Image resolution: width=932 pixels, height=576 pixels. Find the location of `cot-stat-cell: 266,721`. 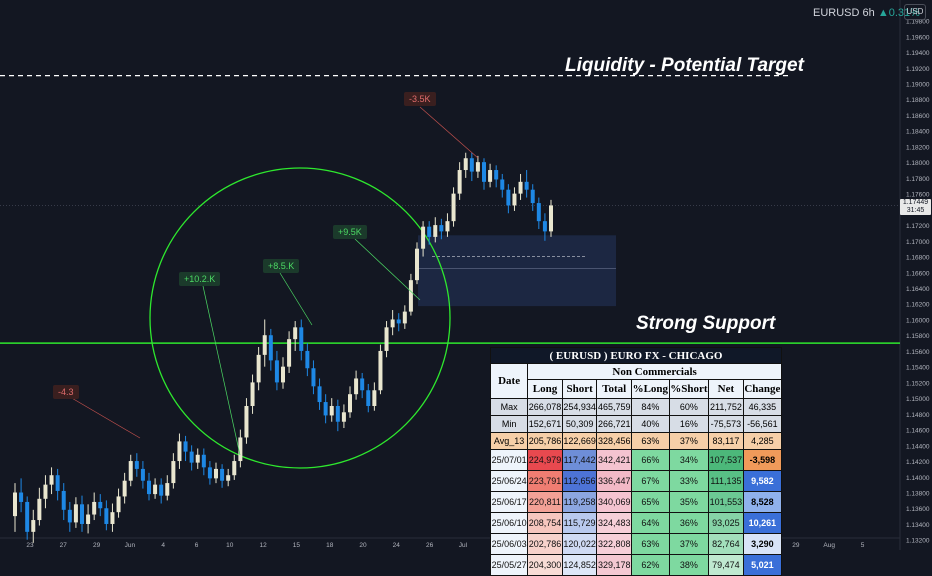

cot-stat-cell: 266,721 is located at coordinates (614, 424).